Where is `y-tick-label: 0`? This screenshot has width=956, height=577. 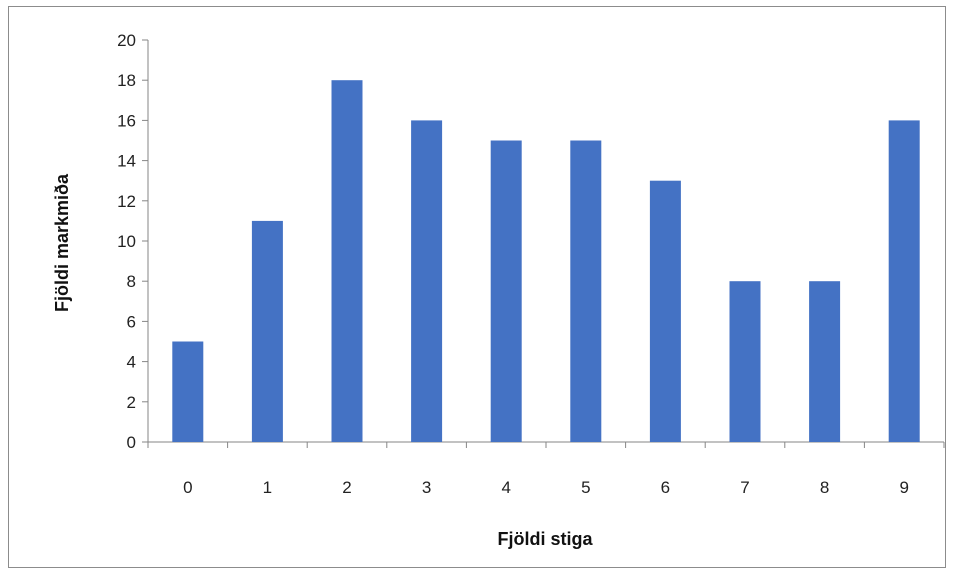
y-tick-label: 0 is located at coordinates (131, 442).